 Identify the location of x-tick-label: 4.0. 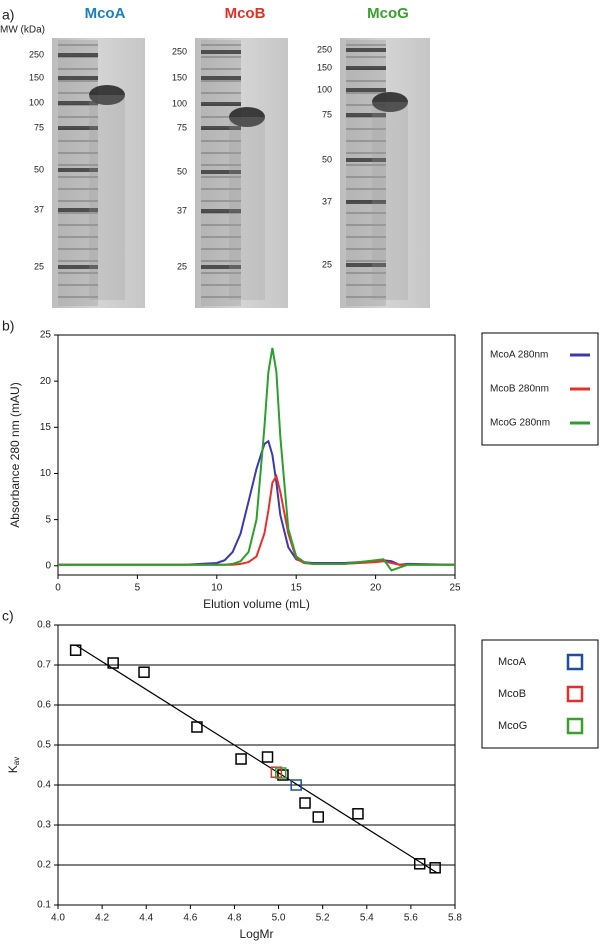
(58, 918).